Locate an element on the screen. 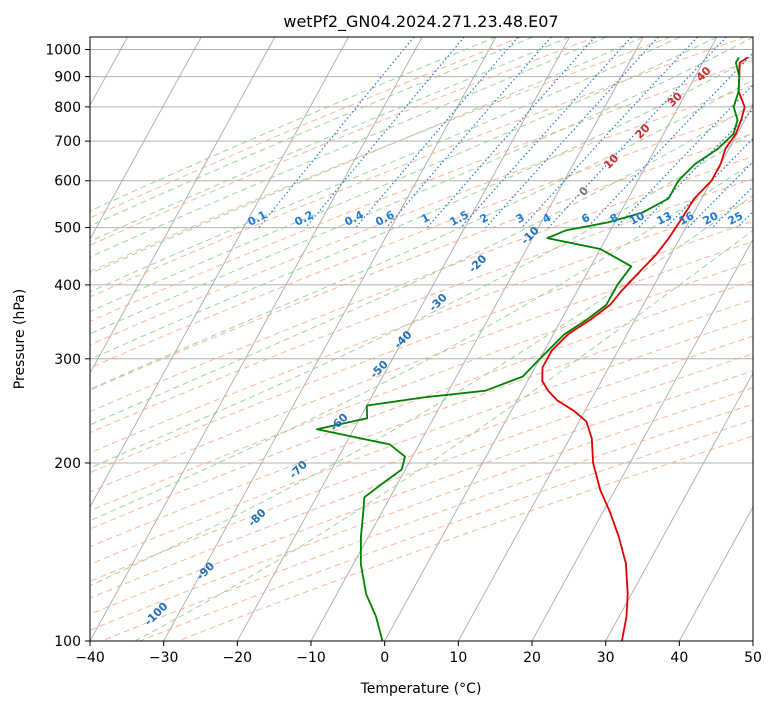  isotherm-label: -40 is located at coordinates (402, 339).